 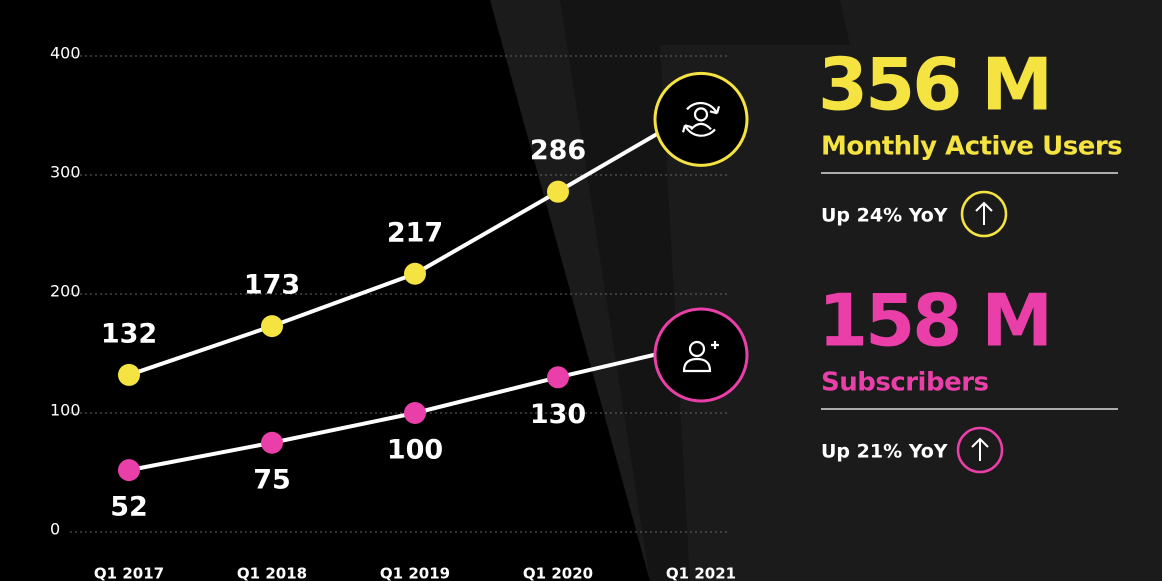 What do you see at coordinates (934, 321) in the screenshot?
I see `kpi-value: 158 M` at bounding box center [934, 321].